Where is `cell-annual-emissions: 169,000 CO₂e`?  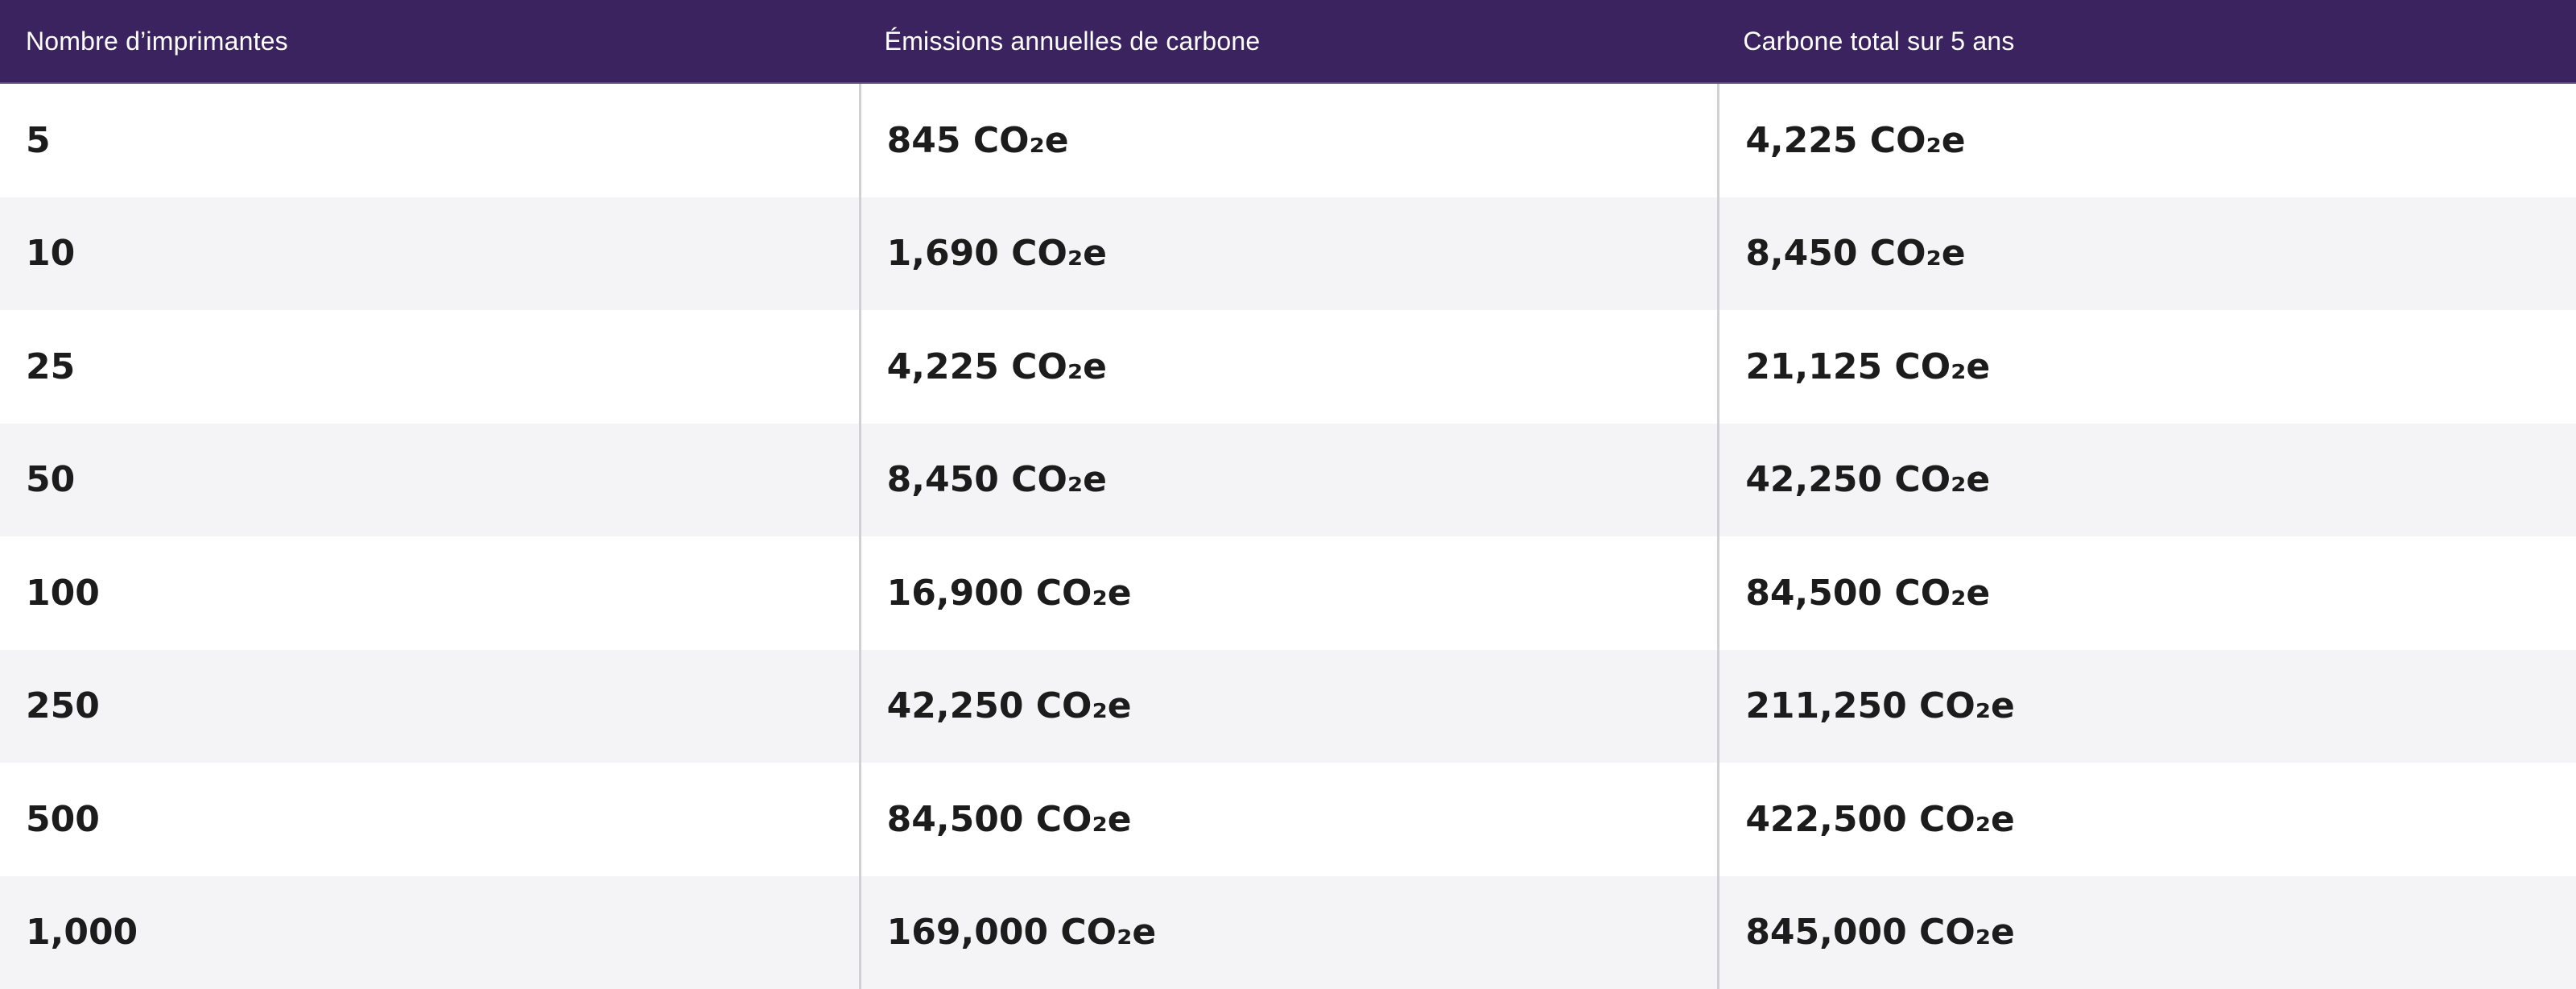 cell-annual-emissions: 169,000 CO₂e is located at coordinates (1288, 932).